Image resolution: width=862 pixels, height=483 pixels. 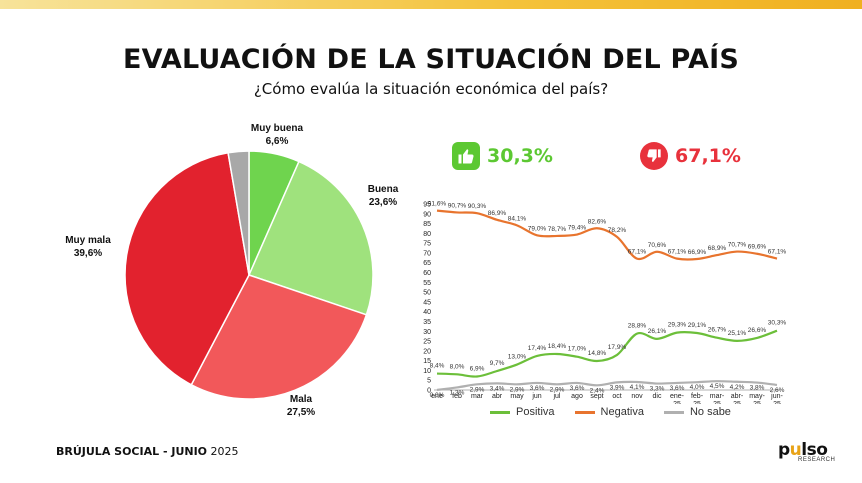 What do you see at coordinates (577, 396) in the screenshot?
I see `x-tick-label: ago` at bounding box center [577, 396].